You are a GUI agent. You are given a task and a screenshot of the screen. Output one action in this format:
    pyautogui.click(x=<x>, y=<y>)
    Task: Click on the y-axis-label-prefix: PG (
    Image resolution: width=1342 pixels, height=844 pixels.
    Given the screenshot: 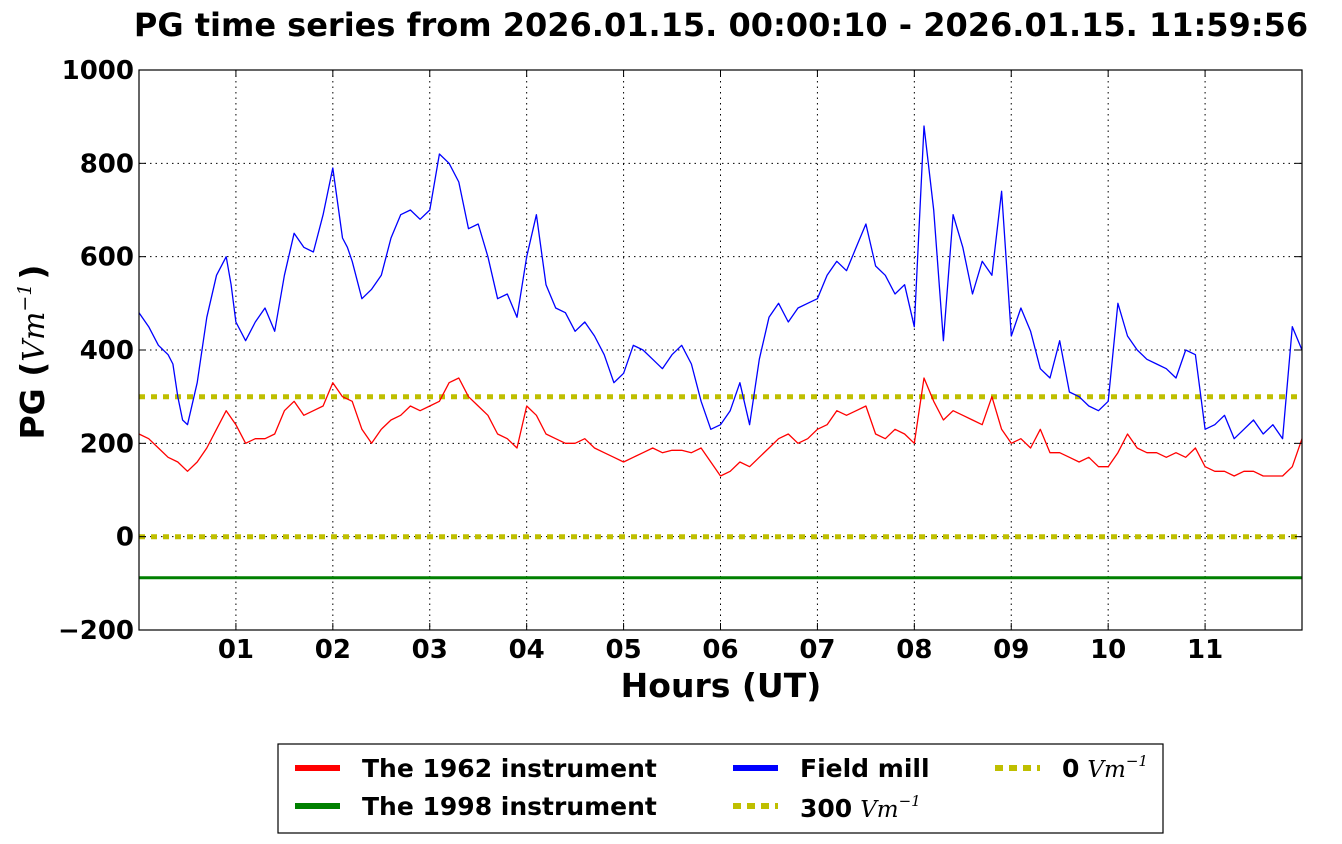 What is the action you would take?
    pyautogui.click(x=32, y=401)
    